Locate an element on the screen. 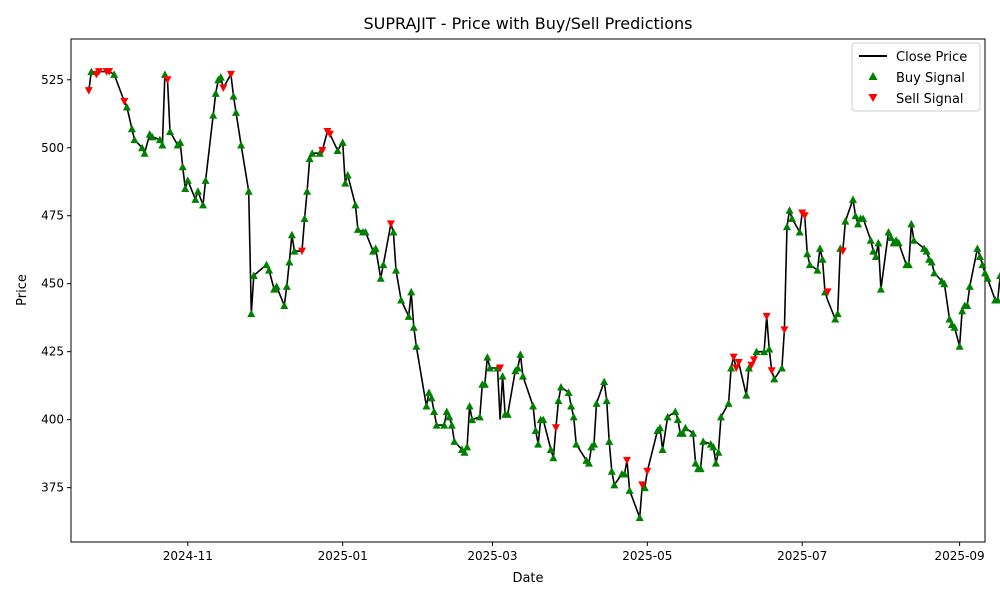 The width and height of the screenshot is (1000, 600). x-tick-label: 2024-11 is located at coordinates (188, 556).